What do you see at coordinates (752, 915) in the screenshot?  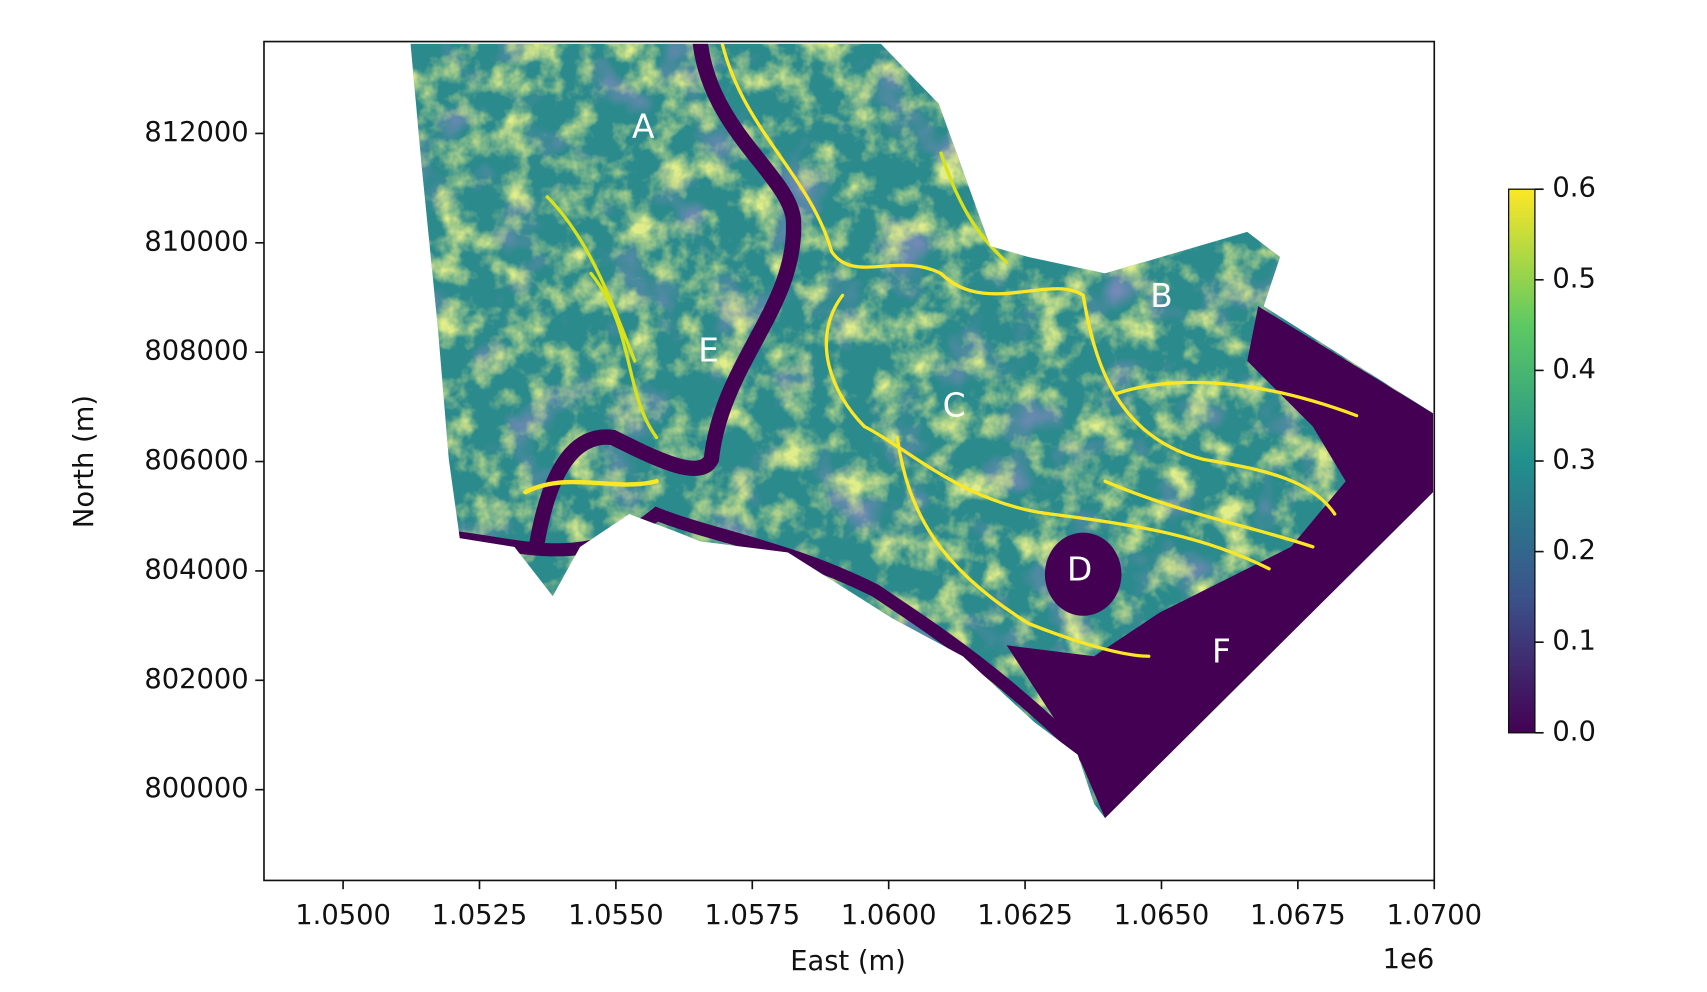 I see `x-tick-label: 1.0575` at bounding box center [752, 915].